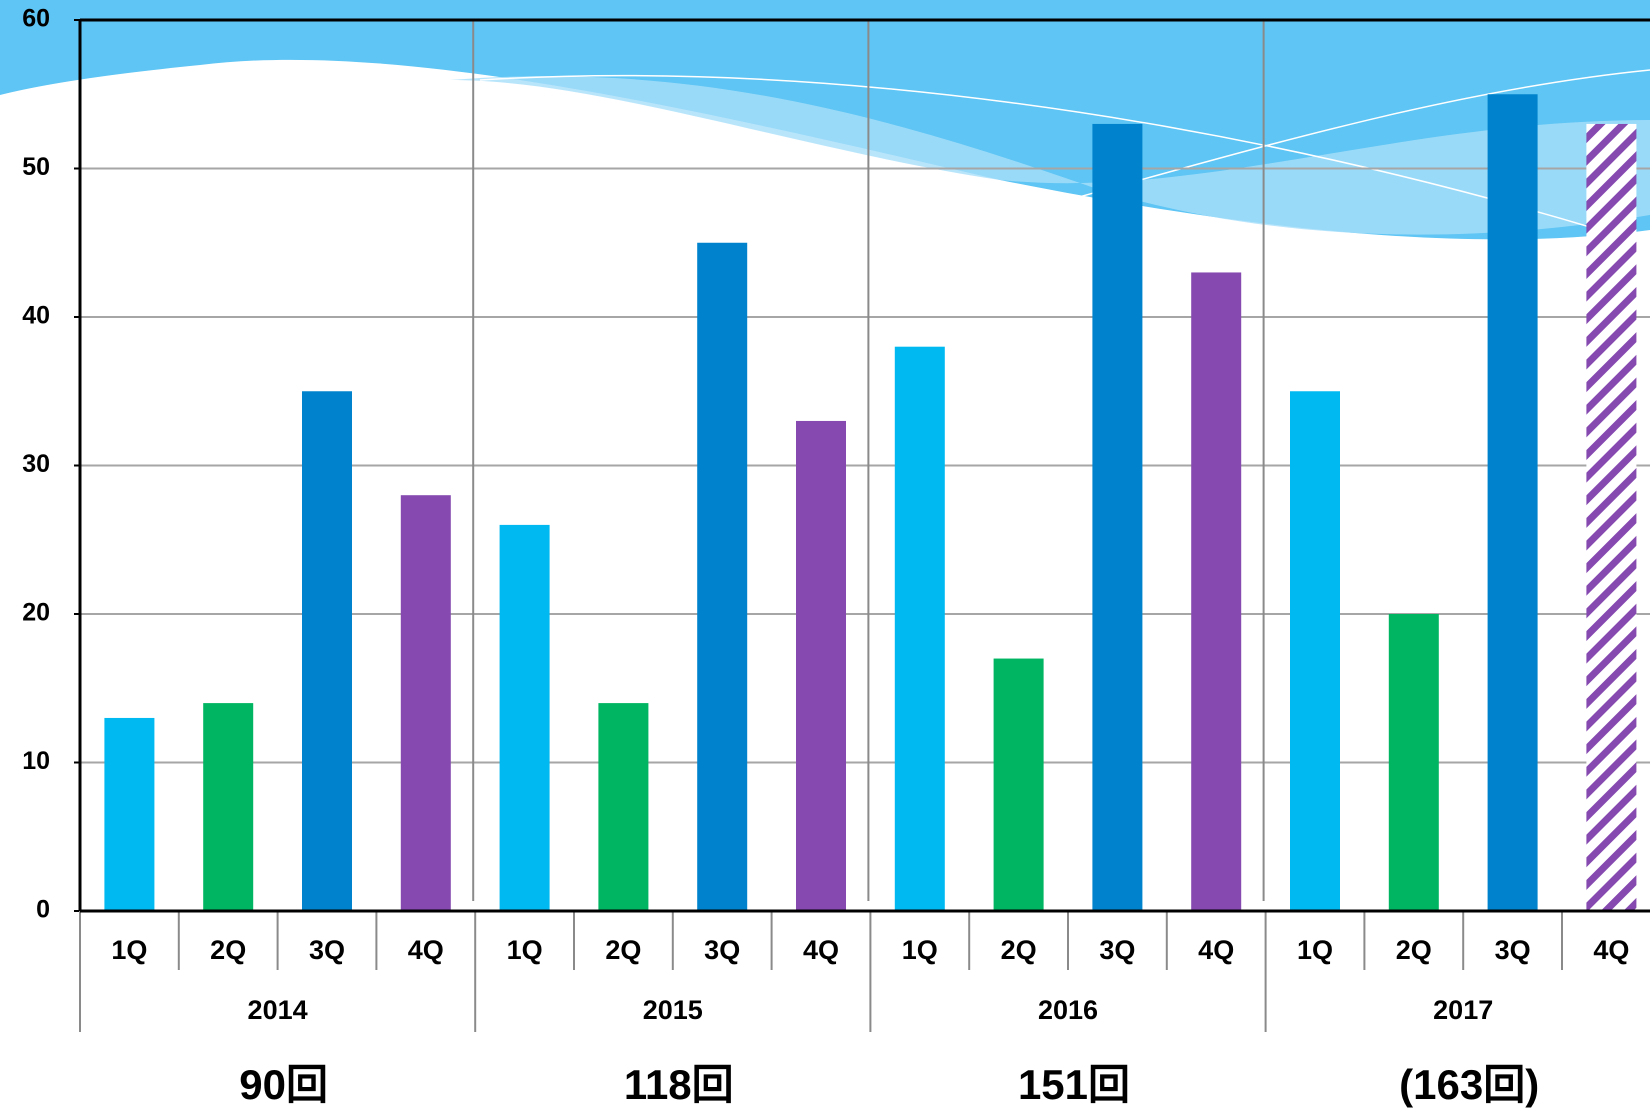  Describe the element at coordinates (1074, 1084) in the screenshot. I see `group-total: 151回` at that location.